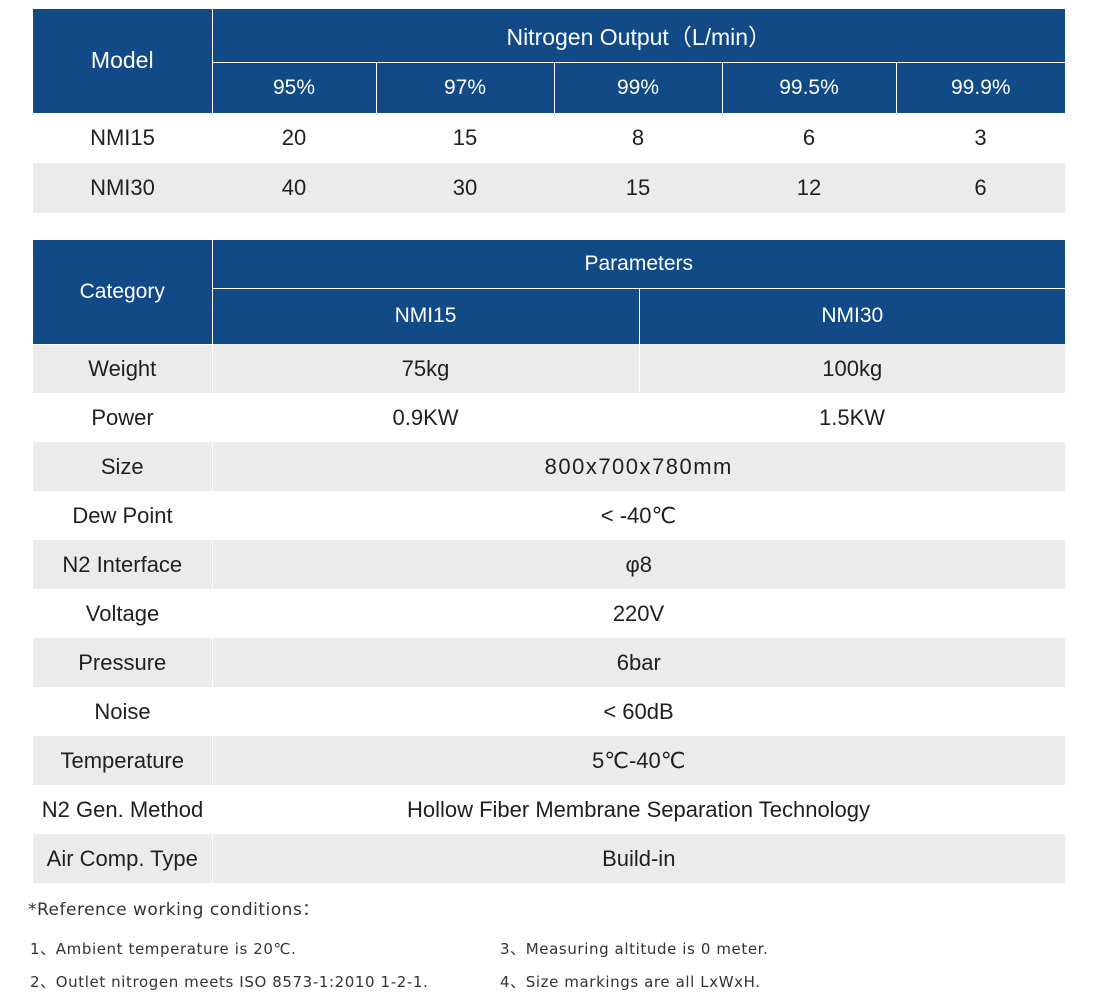 This screenshot has height=994, width=1100. What do you see at coordinates (294, 188) in the screenshot?
I see `output-cell: 40` at bounding box center [294, 188].